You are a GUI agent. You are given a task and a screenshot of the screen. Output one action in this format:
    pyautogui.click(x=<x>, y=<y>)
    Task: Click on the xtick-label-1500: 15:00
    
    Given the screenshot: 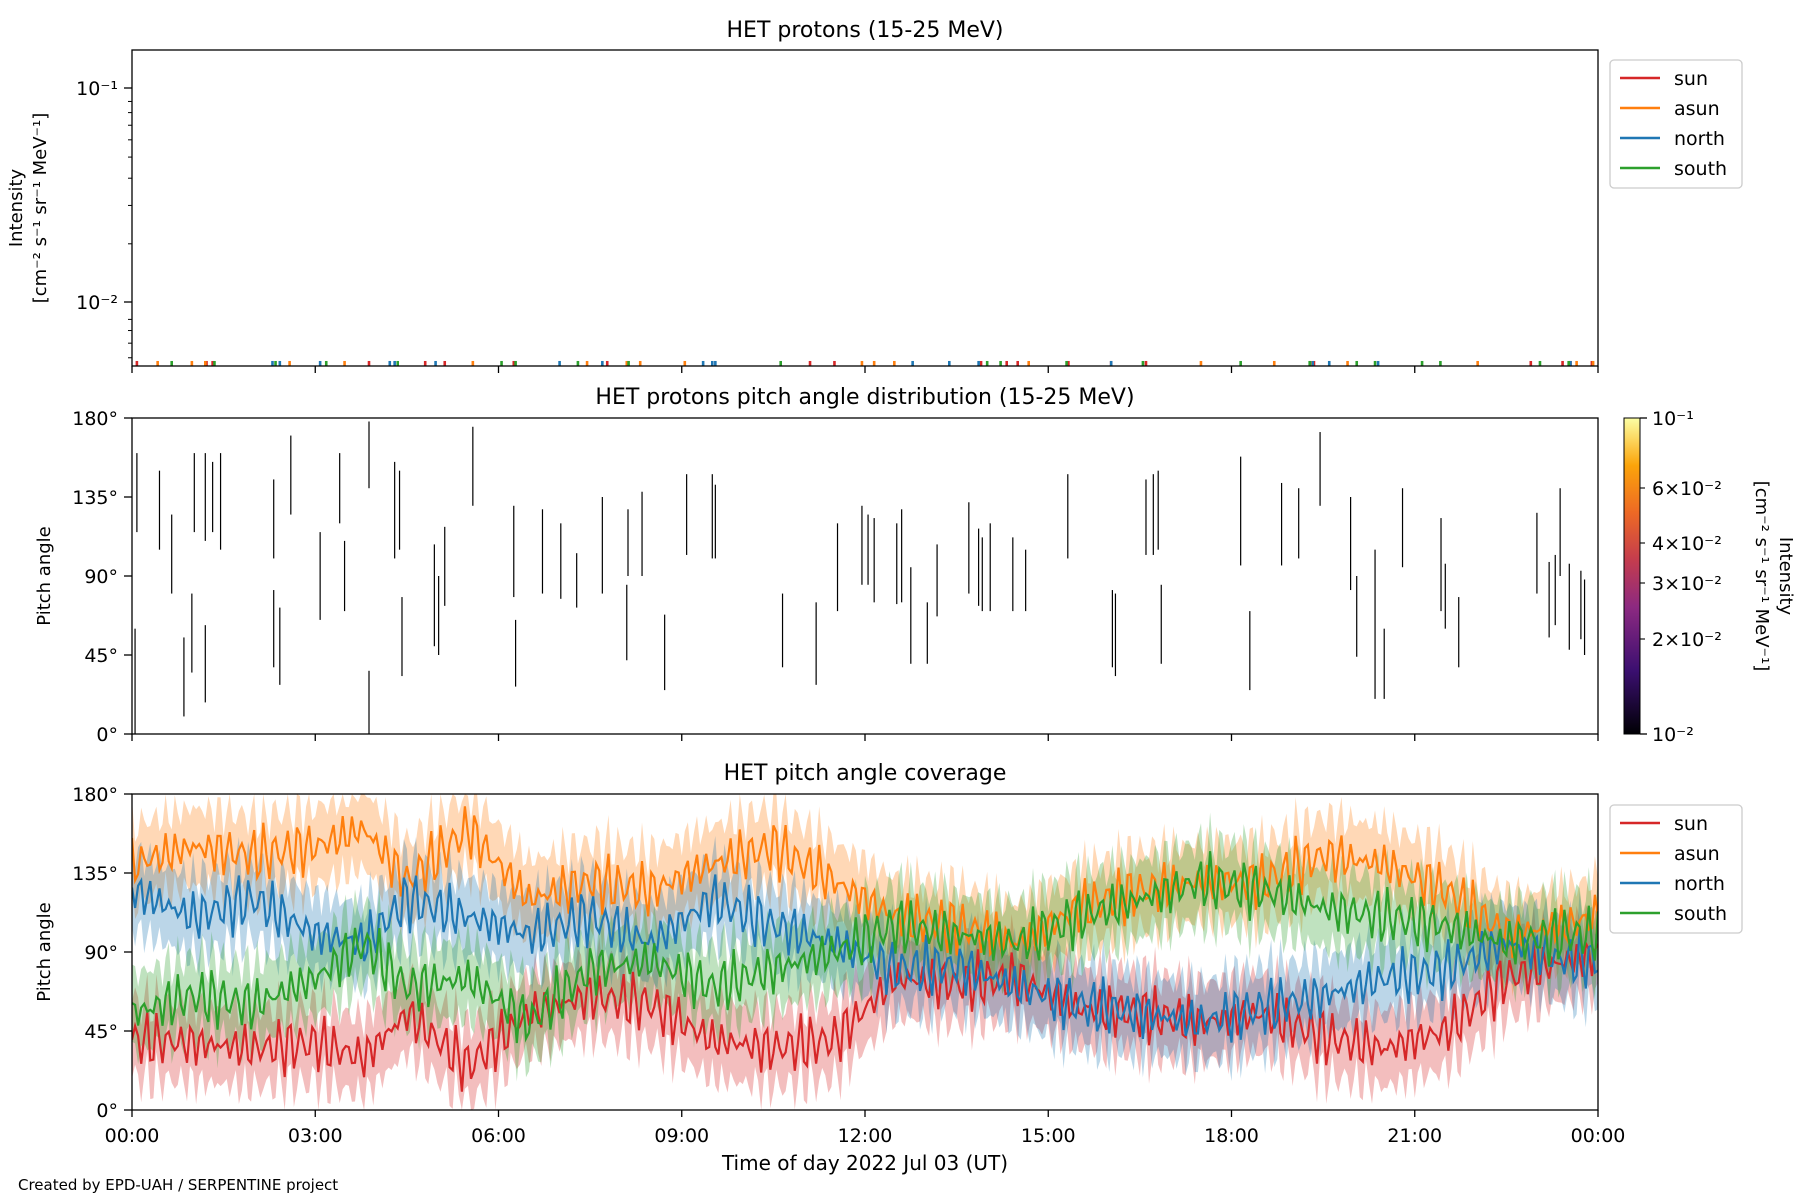 What is the action you would take?
    pyautogui.click(x=1048, y=1136)
    